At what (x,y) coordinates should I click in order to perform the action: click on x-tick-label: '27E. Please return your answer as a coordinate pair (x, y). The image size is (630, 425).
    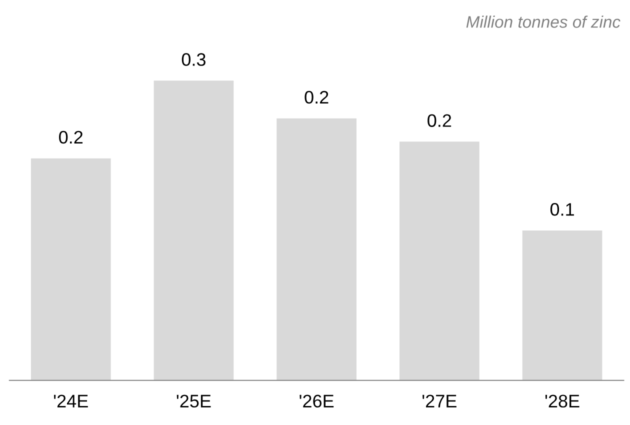
    Looking at the image, I should click on (439, 401).